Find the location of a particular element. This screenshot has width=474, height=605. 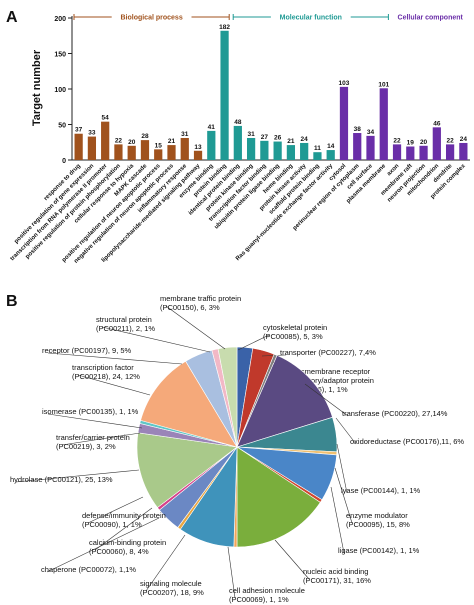

pie-slice-label-line: signaling molecule is located at coordinates (171, 583).